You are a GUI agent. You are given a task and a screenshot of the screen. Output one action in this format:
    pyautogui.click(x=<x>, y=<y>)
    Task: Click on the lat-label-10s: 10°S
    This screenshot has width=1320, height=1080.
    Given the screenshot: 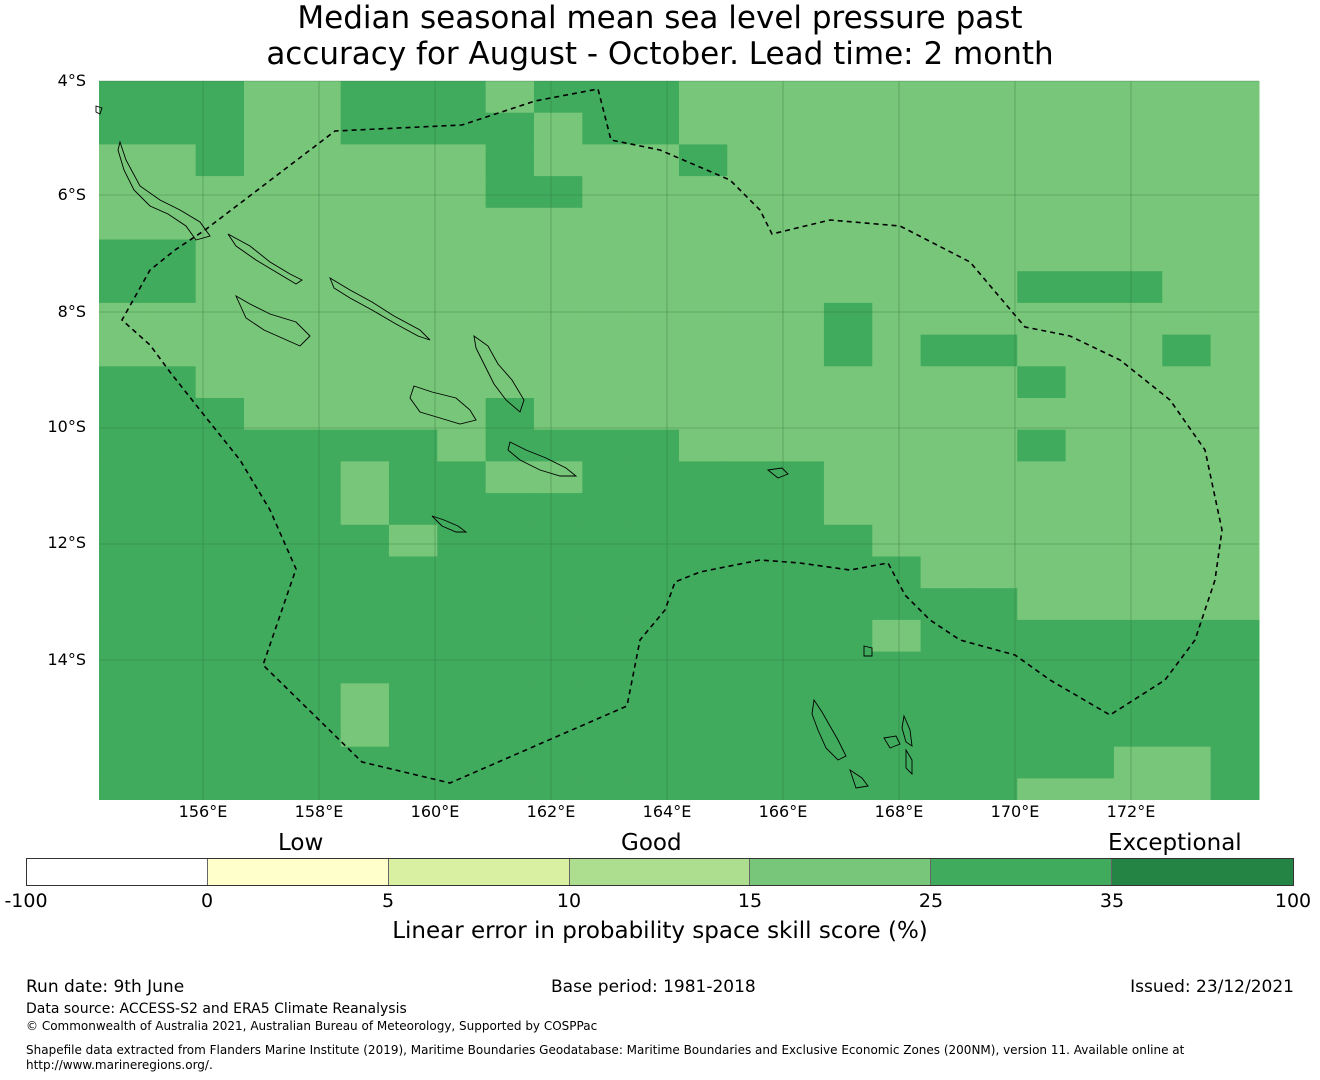 What is the action you would take?
    pyautogui.click(x=66, y=426)
    